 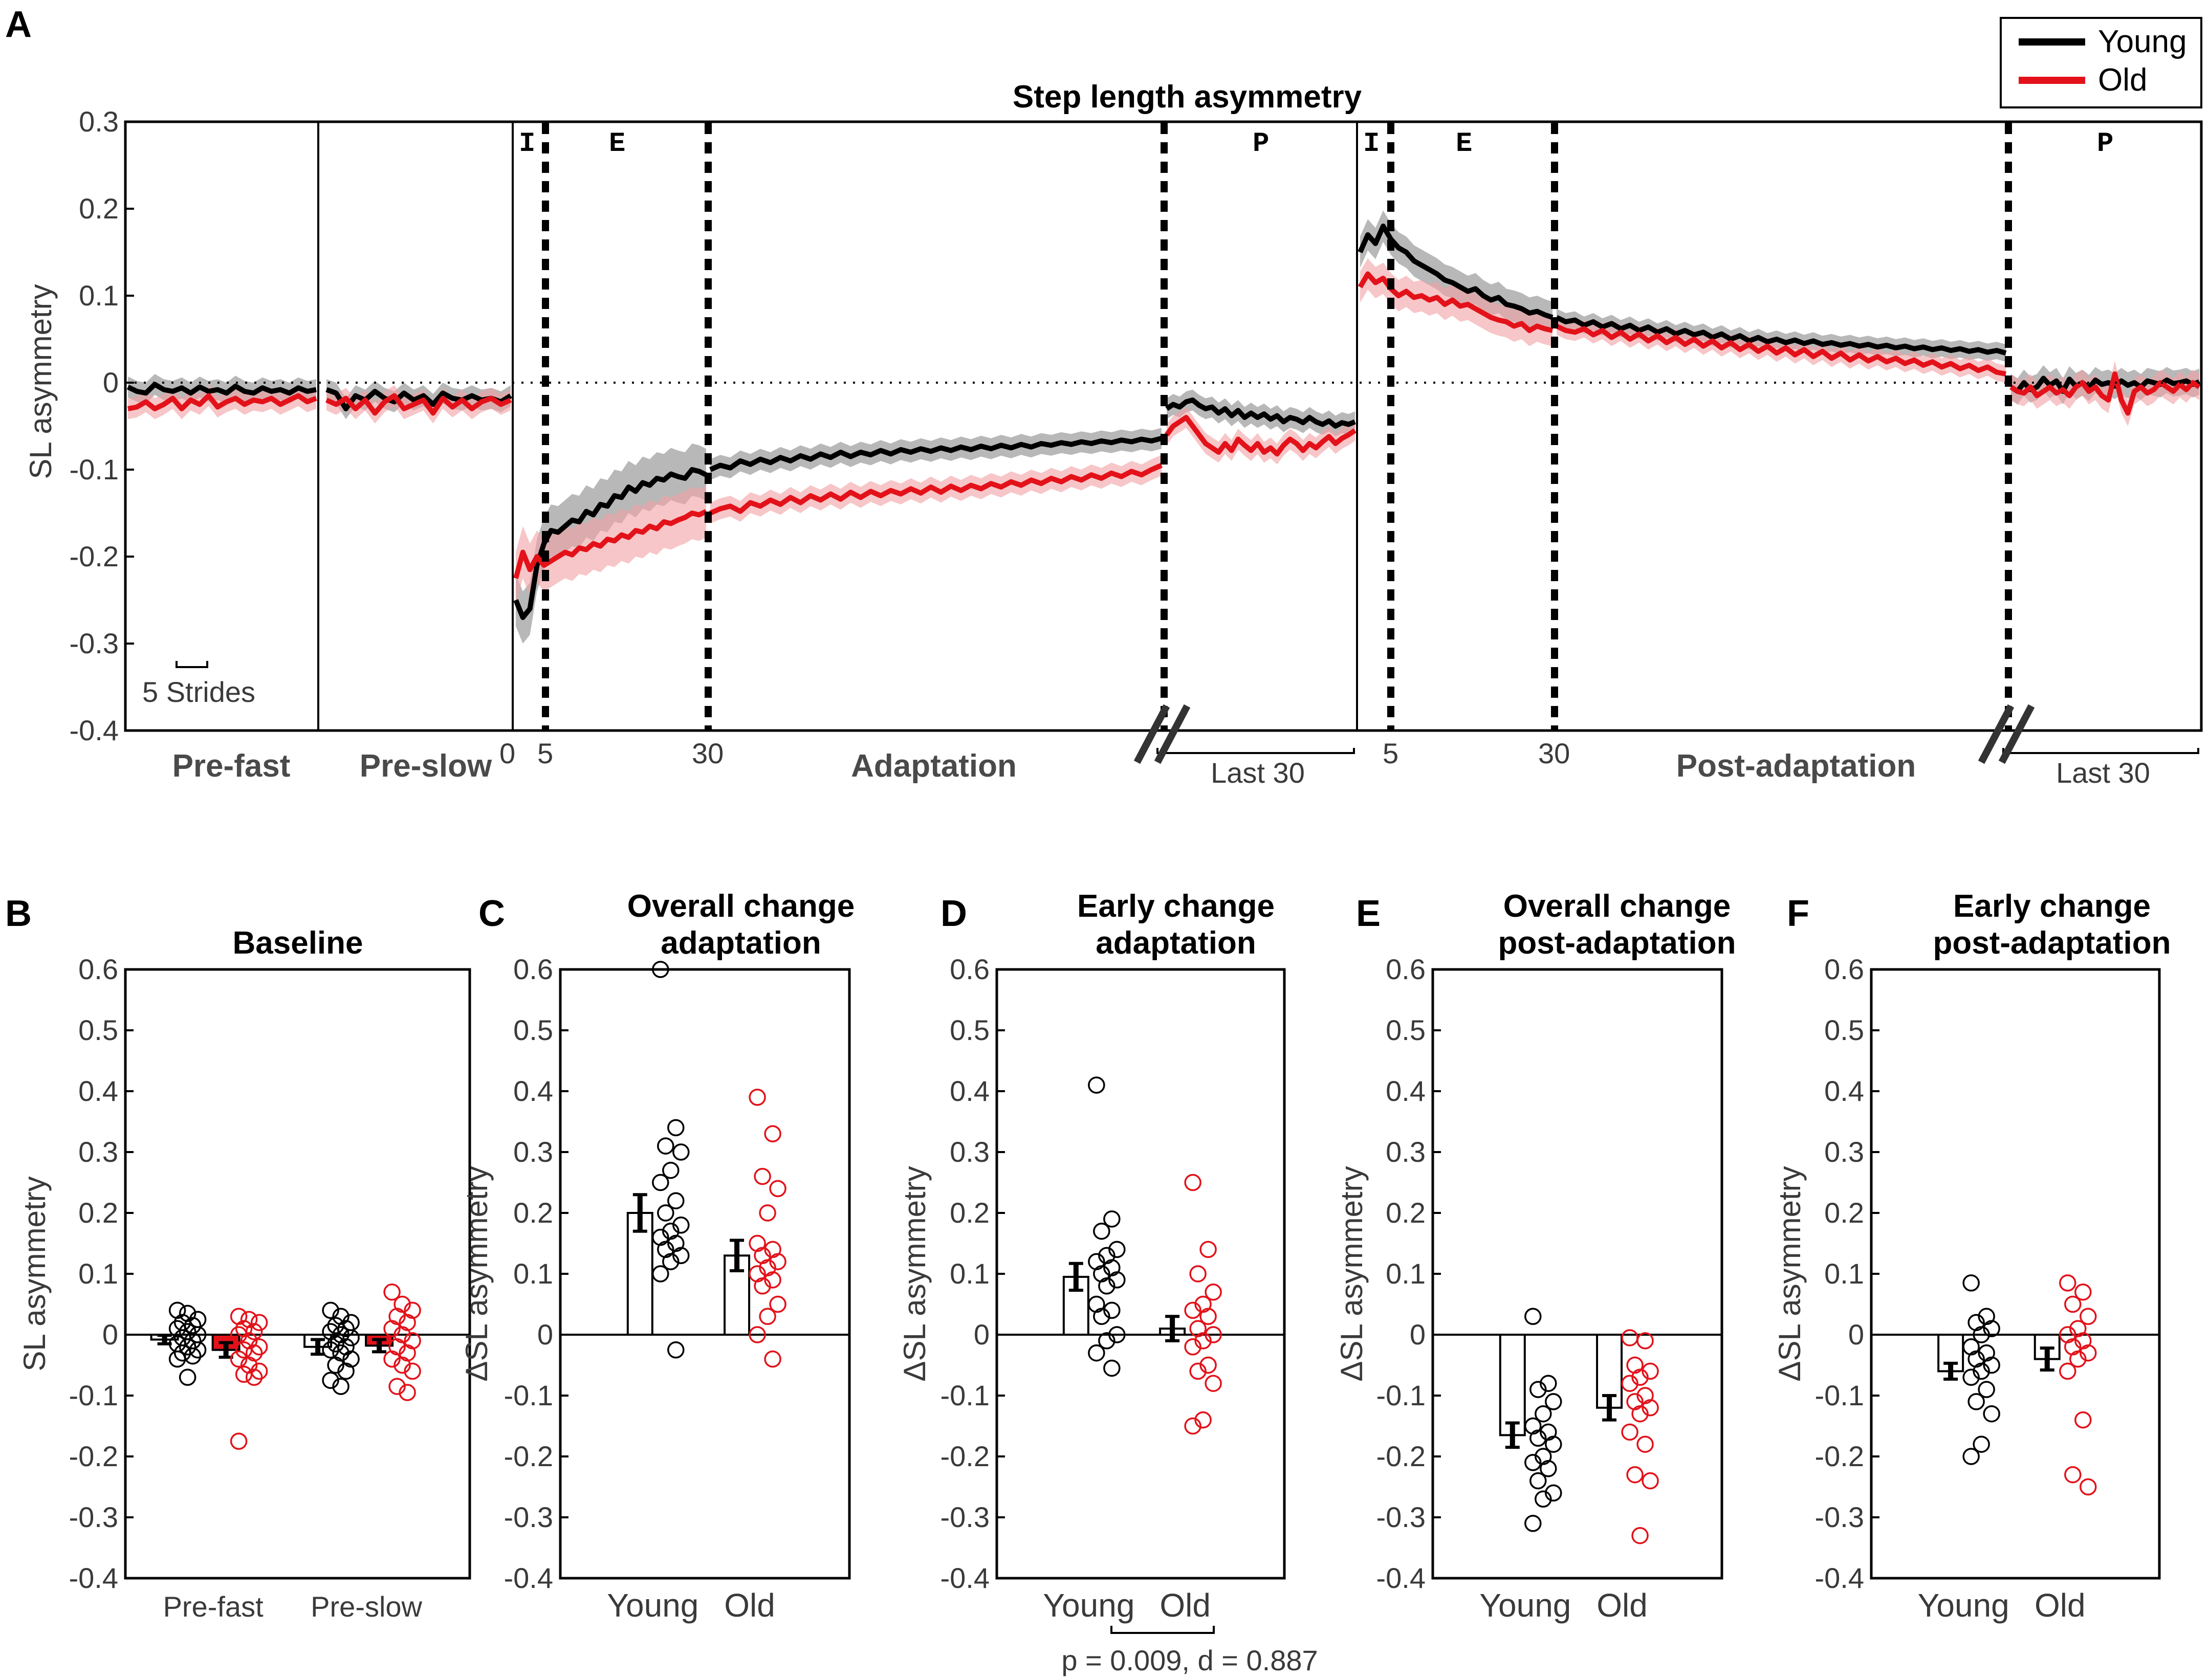 What do you see at coordinates (1840, 1578) in the screenshot?
I see `panel-f-ytick: -0.4` at bounding box center [1840, 1578].